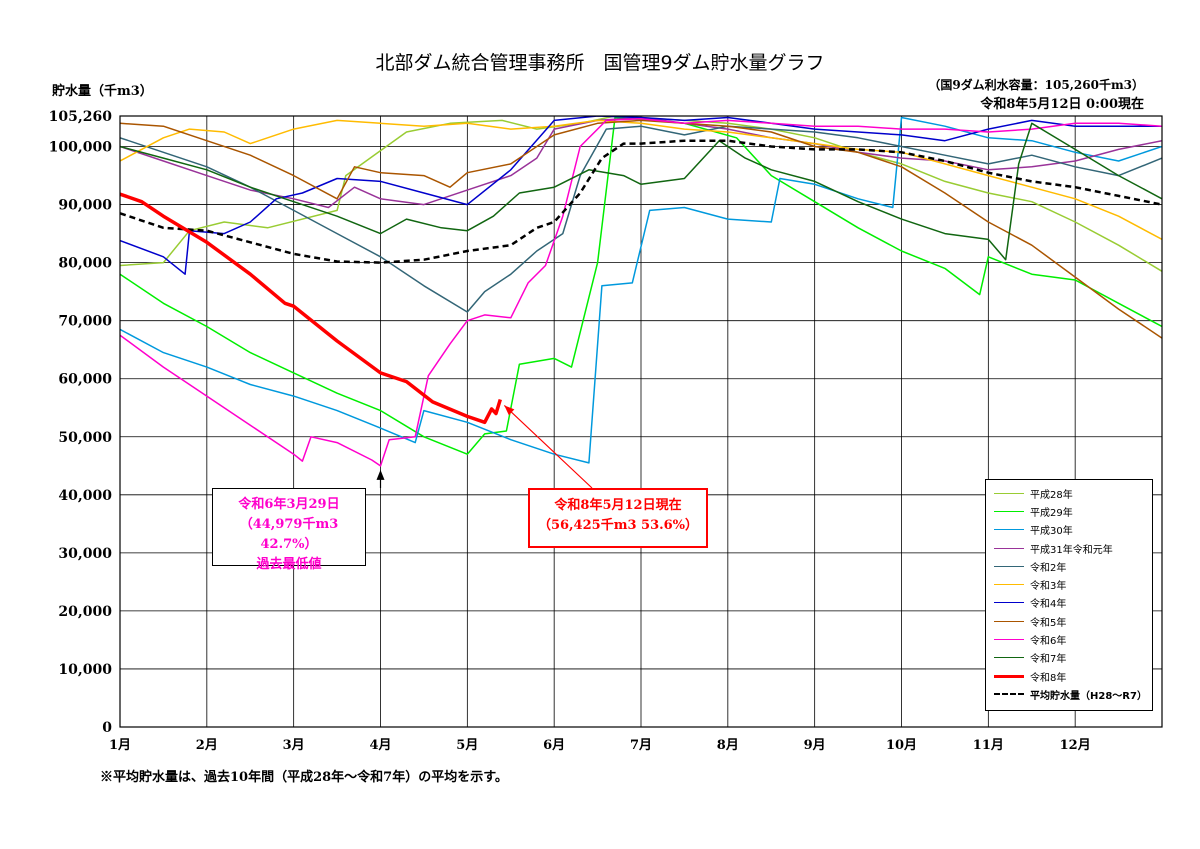  Describe the element at coordinates (1051, 532) in the screenshot. I see `legend-label: 平成30年` at that location.